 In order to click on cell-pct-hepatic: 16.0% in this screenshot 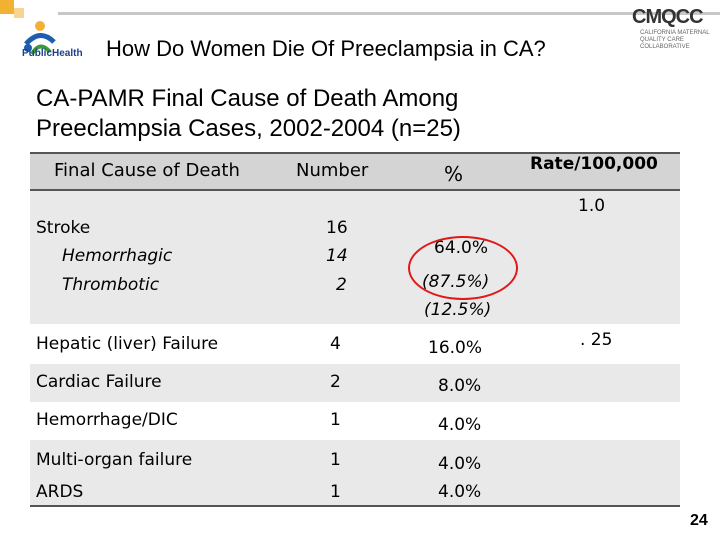, I will do `click(455, 348)`.